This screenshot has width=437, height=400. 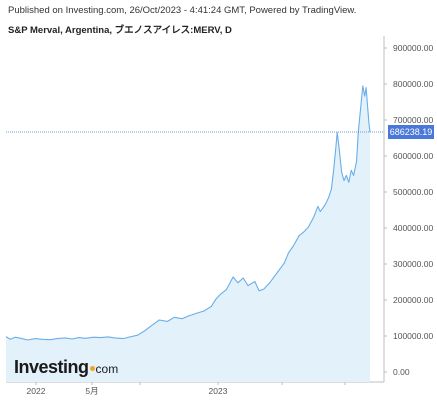 I want to click on x-axis: 2022 5月 2023, so click(x=195, y=388).